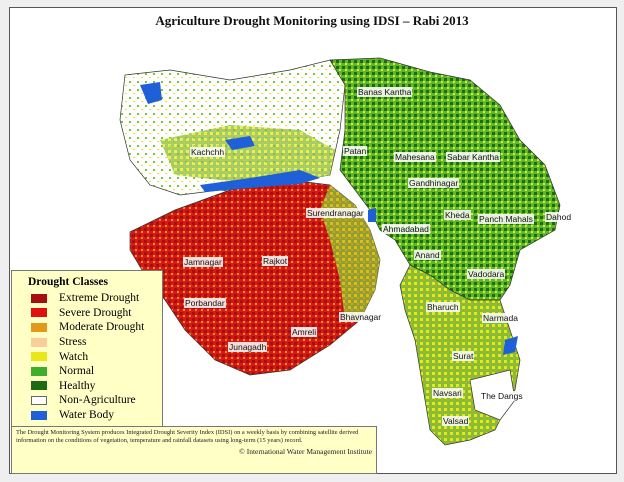  Describe the element at coordinates (427, 255) in the screenshot. I see `district-label: Anand` at that location.